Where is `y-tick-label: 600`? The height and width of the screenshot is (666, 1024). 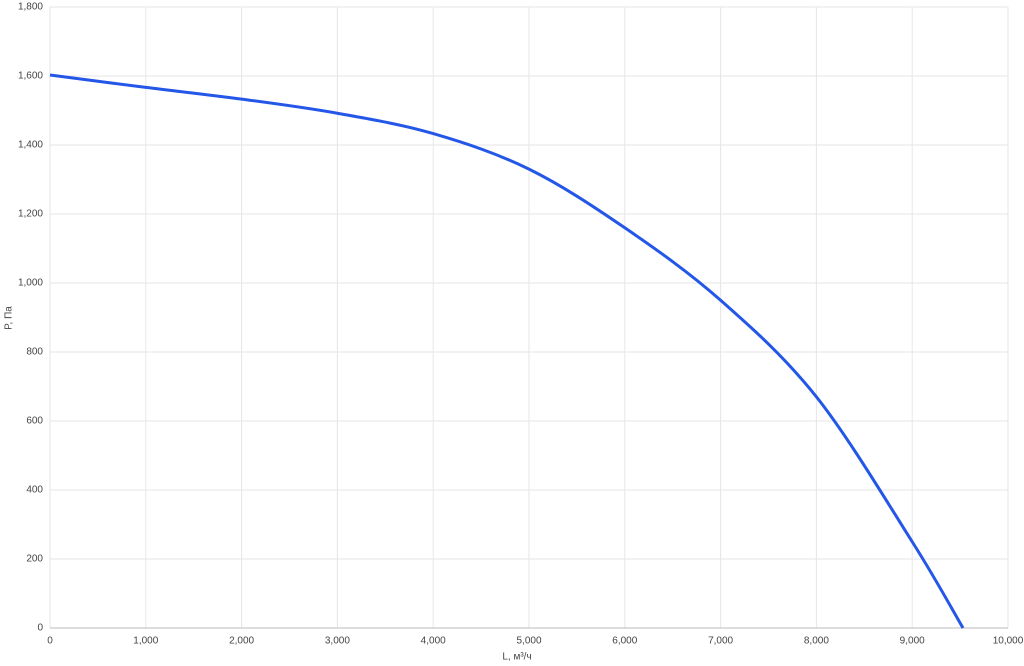 y-tick-label: 600 is located at coordinates (34, 421).